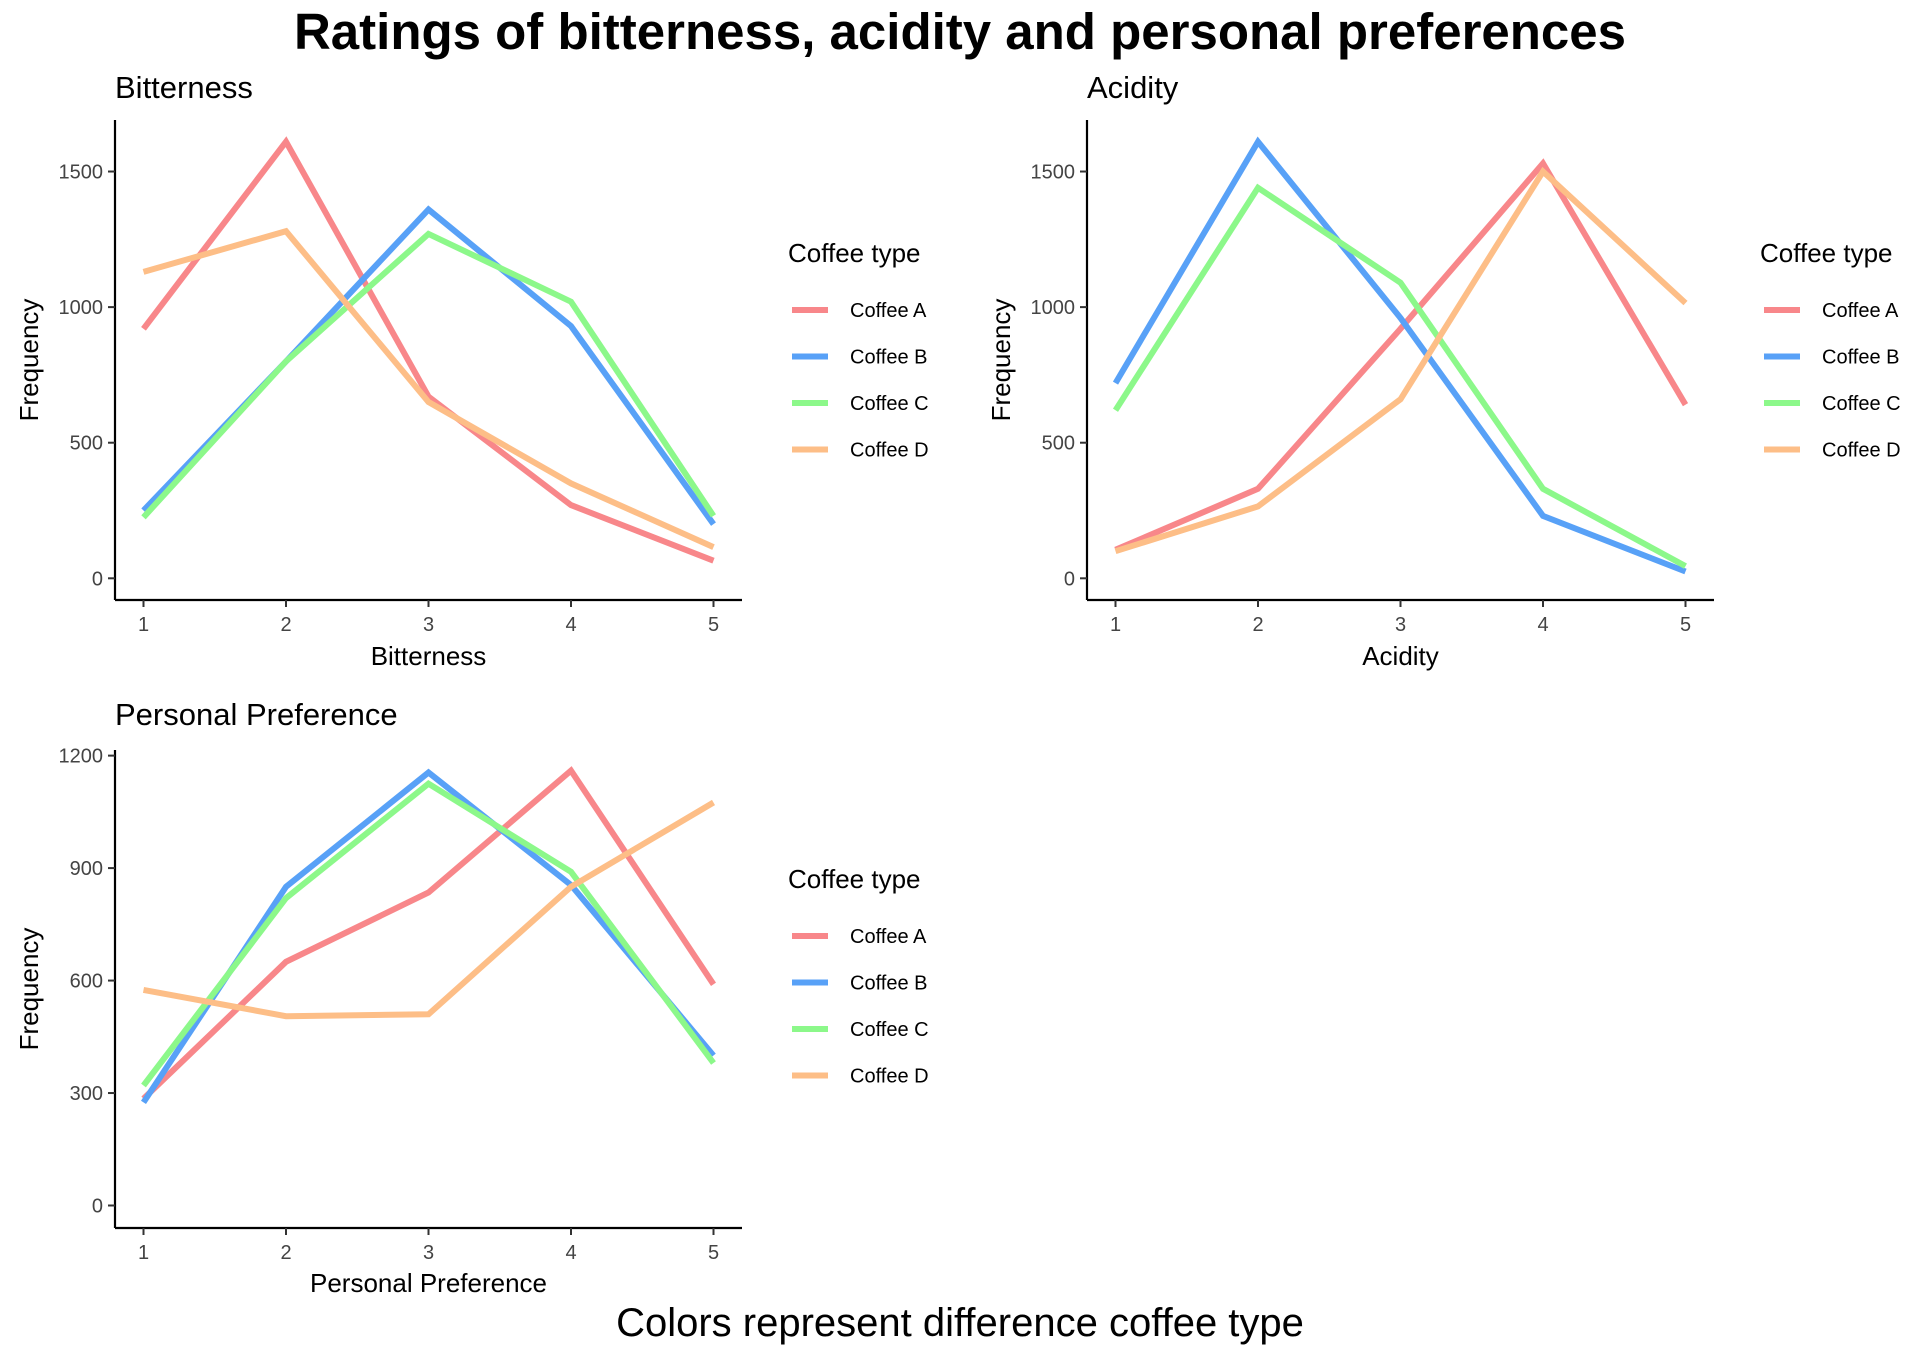 The image size is (1920, 1346). Describe the element at coordinates (86, 982) in the screenshot. I see `panel-3-y-tick-label: 600` at that location.